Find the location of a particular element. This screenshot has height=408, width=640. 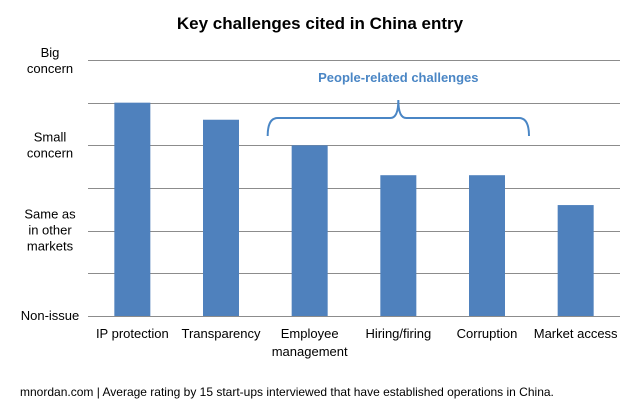

x-tick-label: Corruption is located at coordinates (487, 333).